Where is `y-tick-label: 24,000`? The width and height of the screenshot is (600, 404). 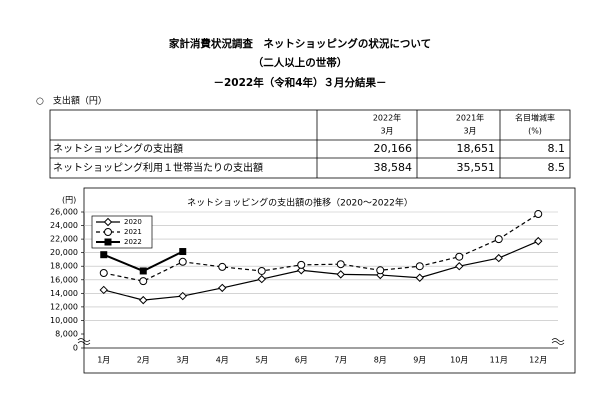 y-tick-label: 24,000 is located at coordinates (64, 225).